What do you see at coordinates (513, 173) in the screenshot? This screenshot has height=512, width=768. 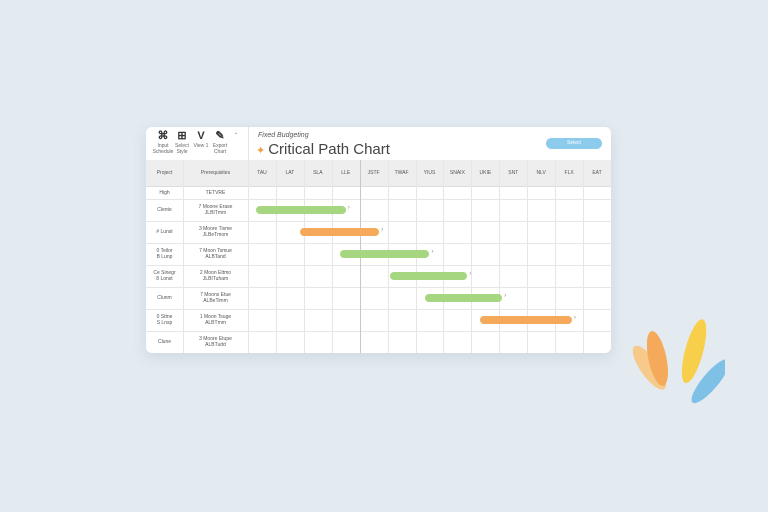 I see `timeline-header: SNT` at bounding box center [513, 173].